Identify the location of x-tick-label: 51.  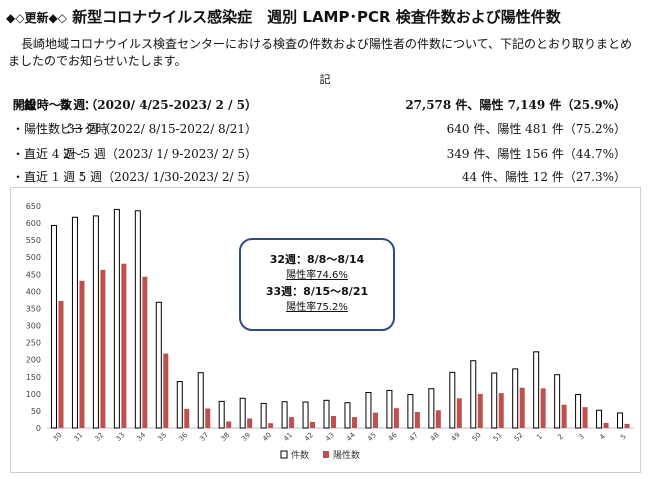
(498, 437).